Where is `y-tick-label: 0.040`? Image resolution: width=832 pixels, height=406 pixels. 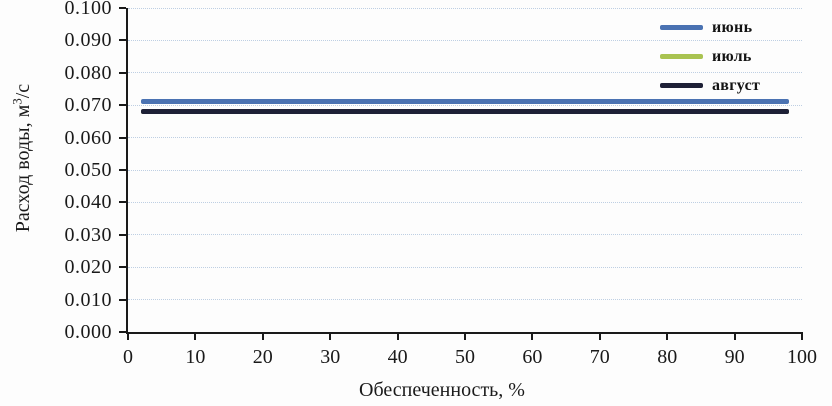 y-tick-label: 0.040 is located at coordinates (88, 202).